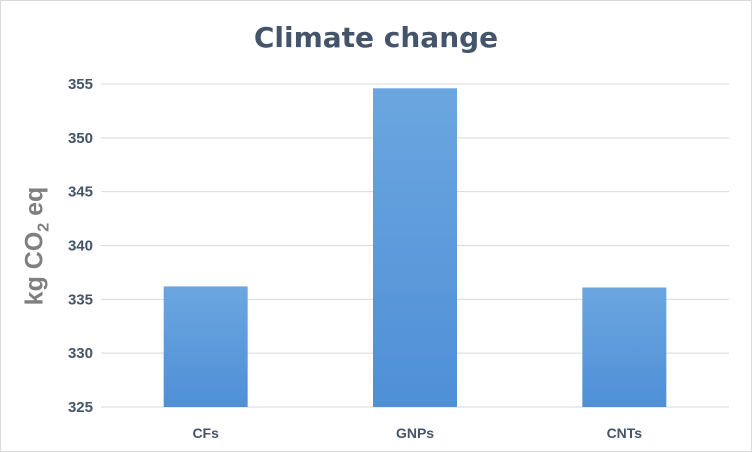 Image resolution: width=752 pixels, height=452 pixels. What do you see at coordinates (80, 84) in the screenshot?
I see `y-tick-label: 355` at bounding box center [80, 84].